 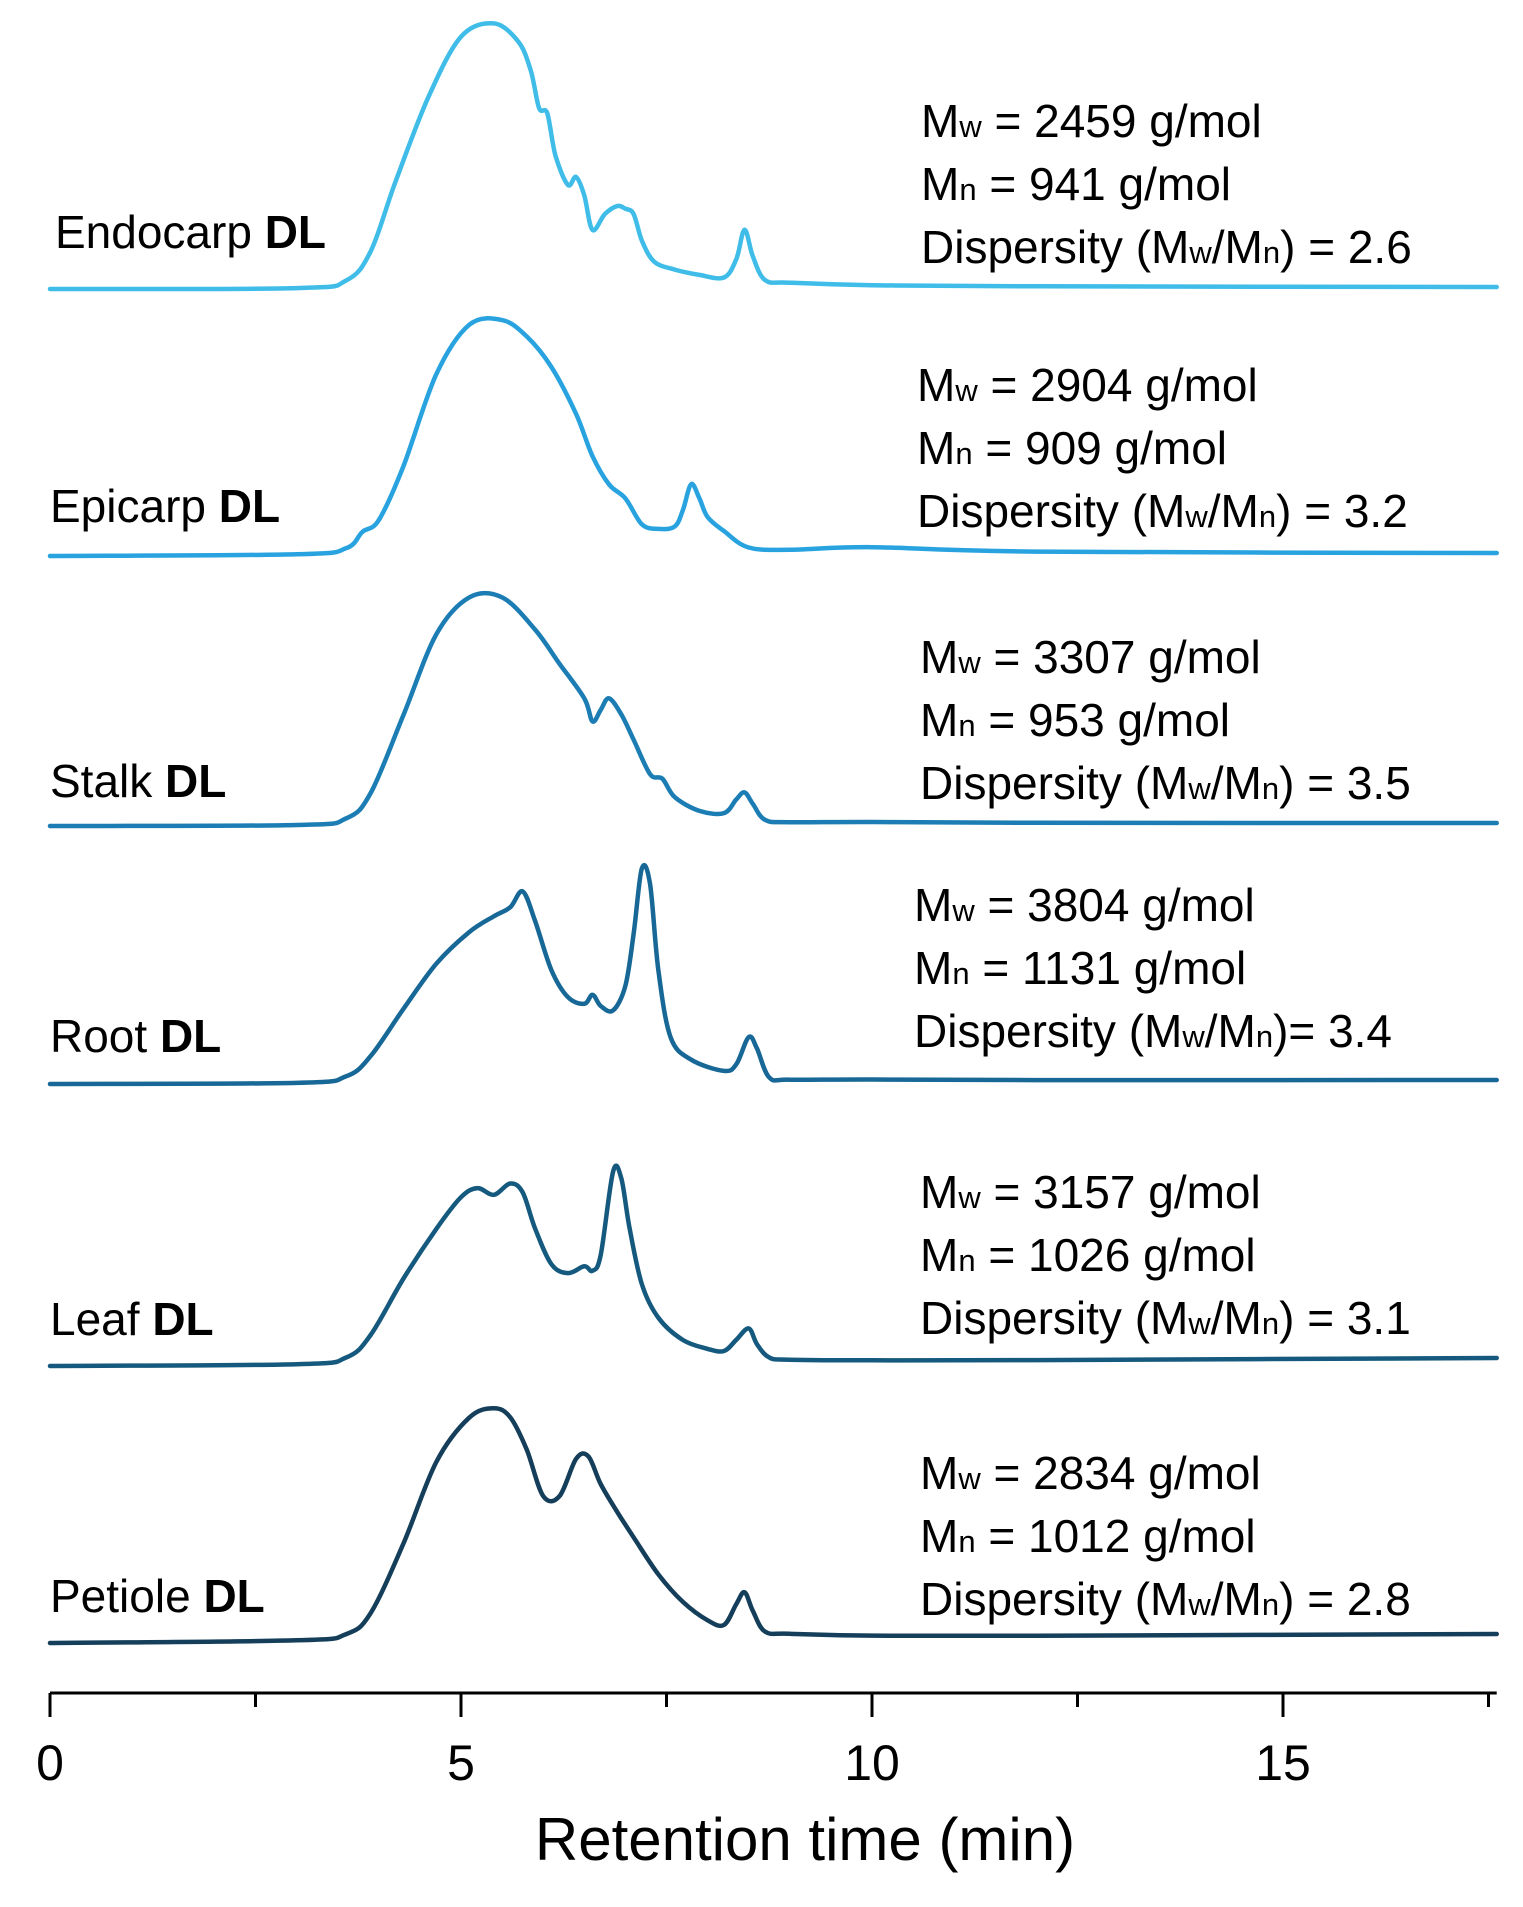 What do you see at coordinates (872, 1763) in the screenshot?
I see `x-tick-label: 10` at bounding box center [872, 1763].